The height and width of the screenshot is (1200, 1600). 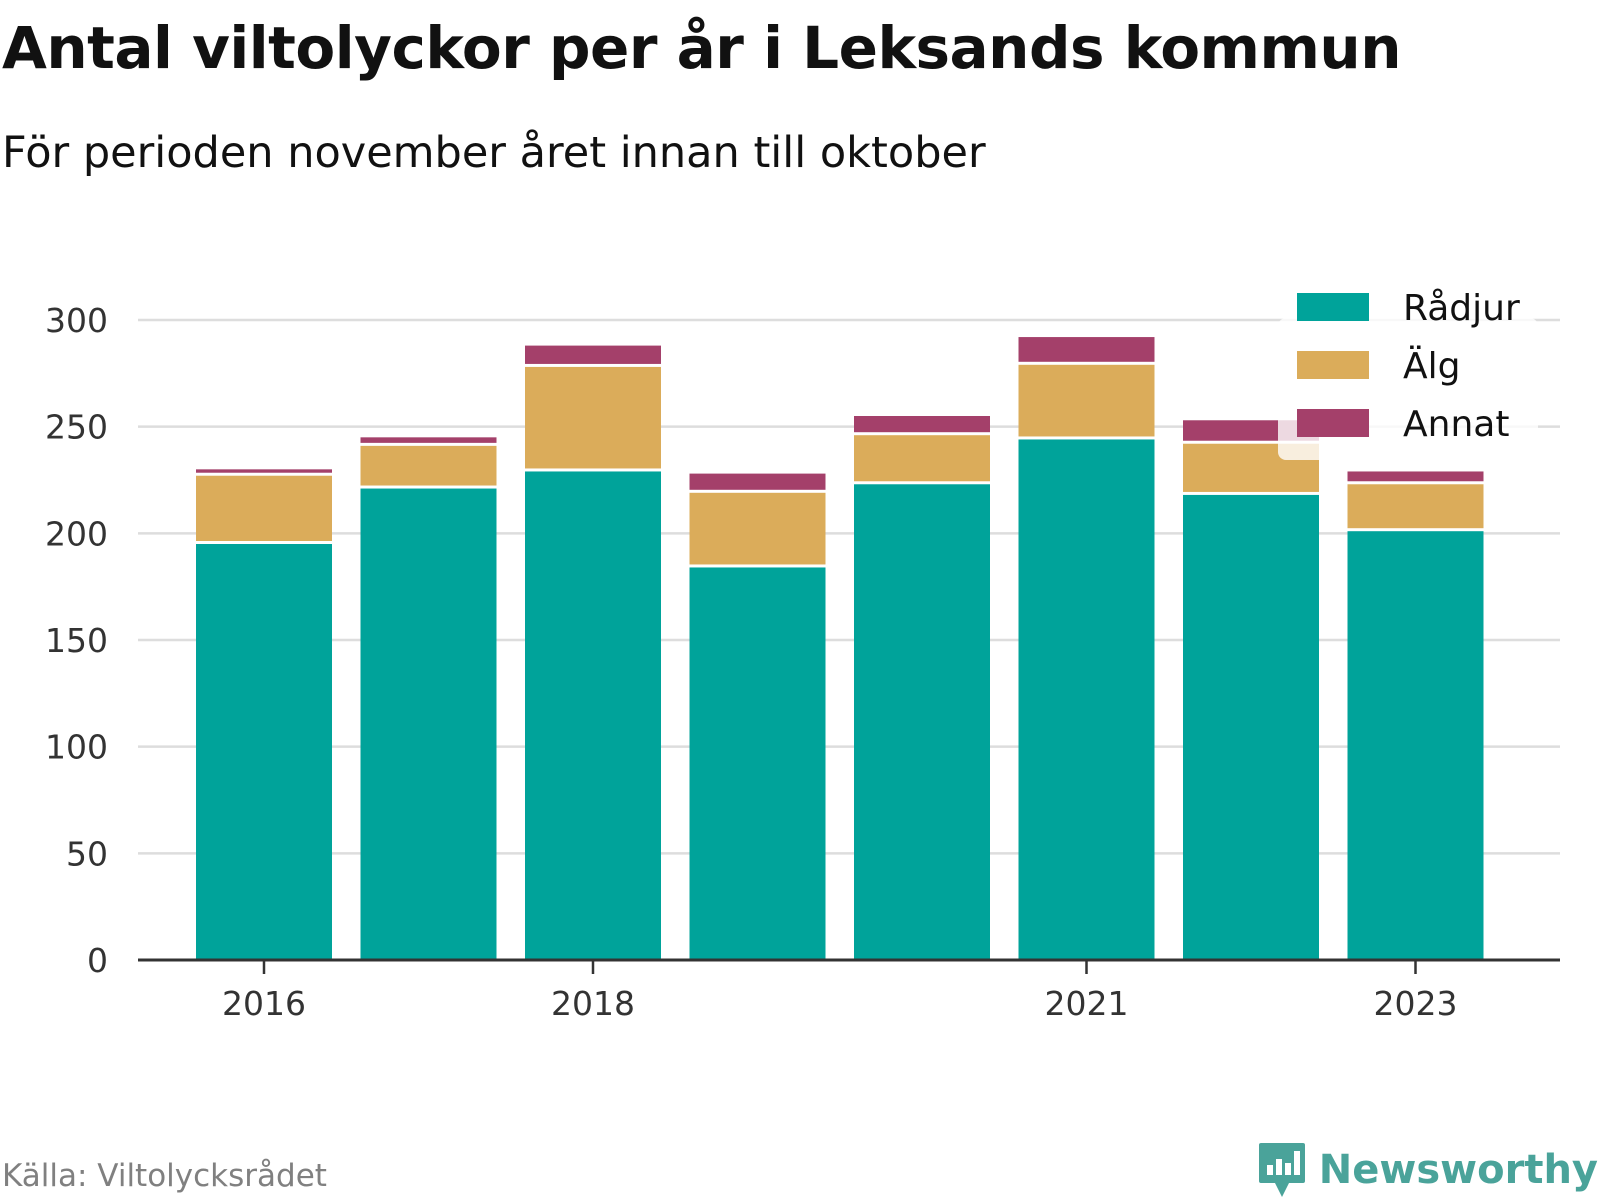 I want to click on legend-label: Annat, so click(x=1456, y=424).